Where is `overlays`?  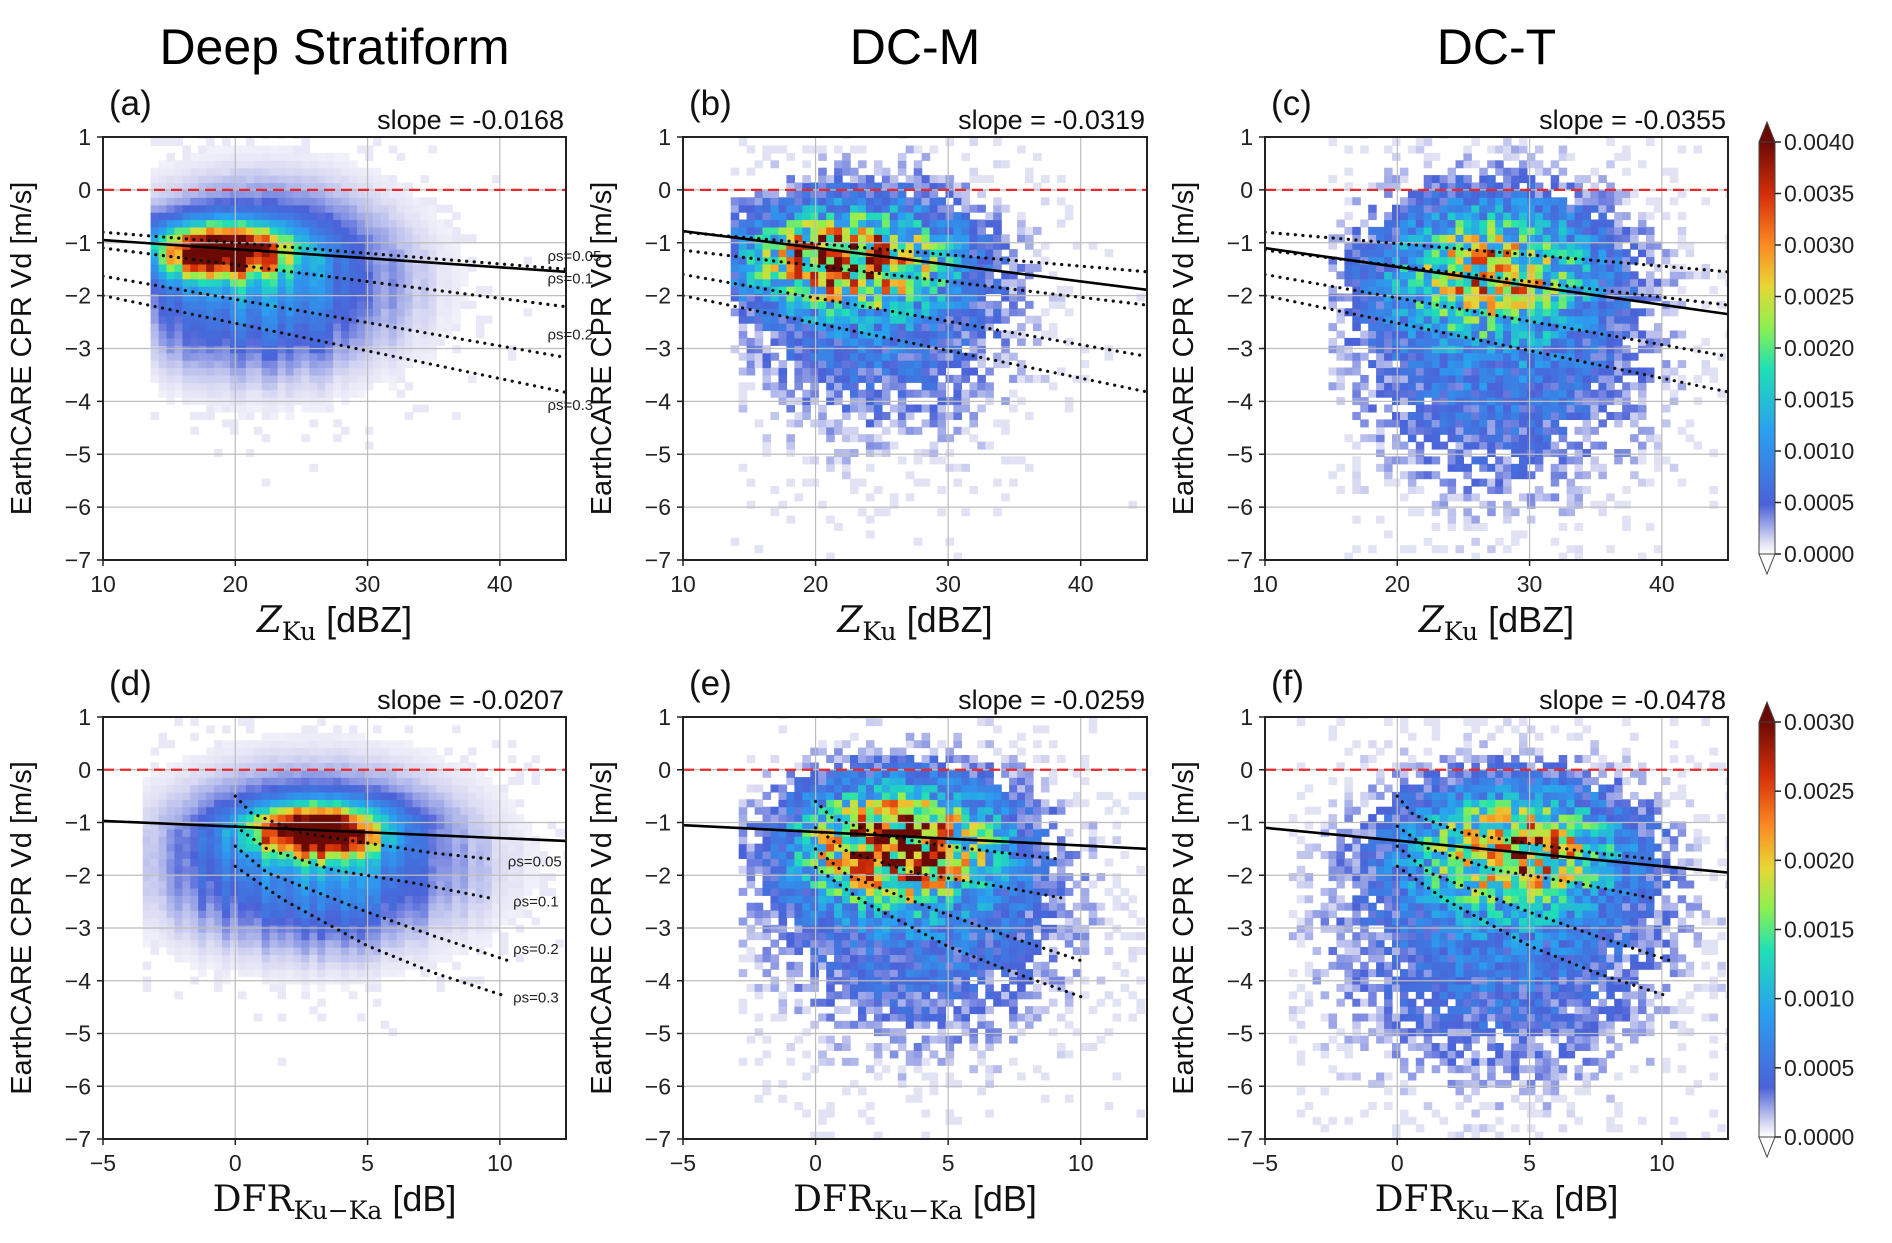 overlays is located at coordinates (334, 291).